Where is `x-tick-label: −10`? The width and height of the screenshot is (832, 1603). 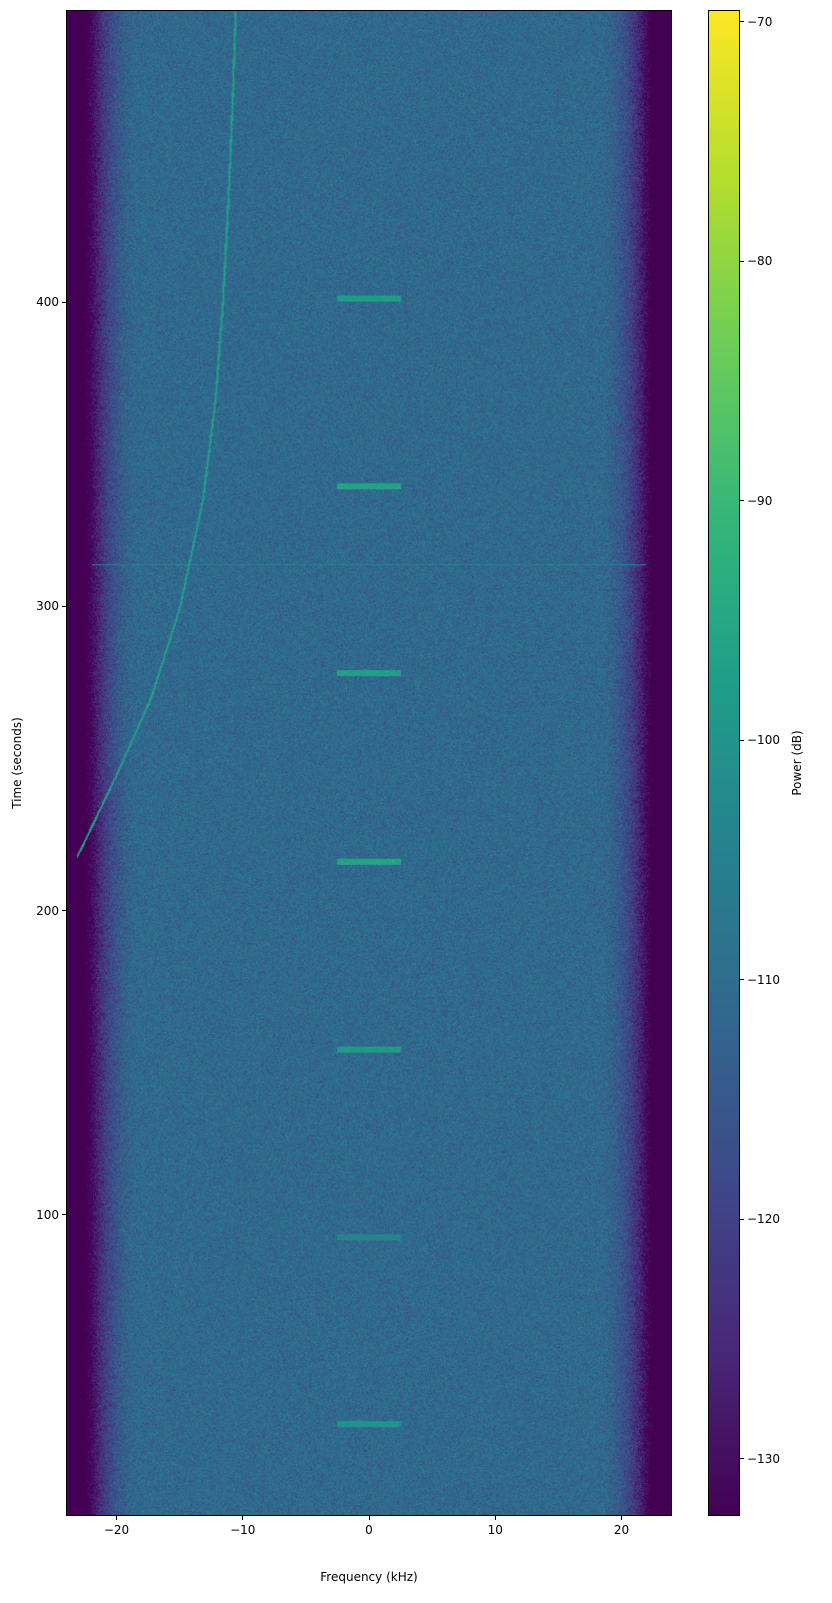
x-tick-label: −10 is located at coordinates (243, 1530).